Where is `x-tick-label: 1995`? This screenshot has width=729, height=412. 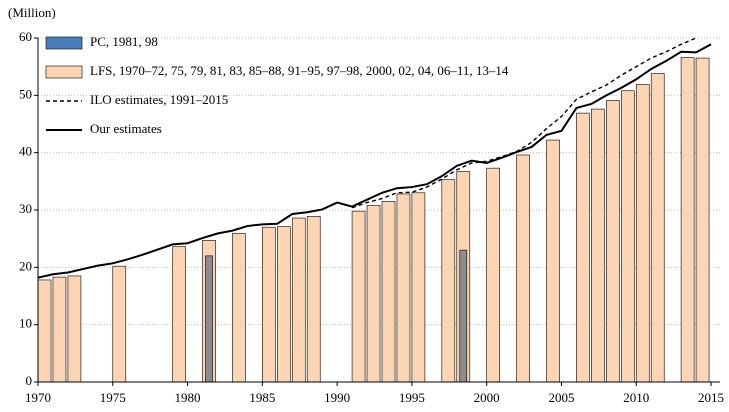 x-tick-label: 1995 is located at coordinates (412, 397).